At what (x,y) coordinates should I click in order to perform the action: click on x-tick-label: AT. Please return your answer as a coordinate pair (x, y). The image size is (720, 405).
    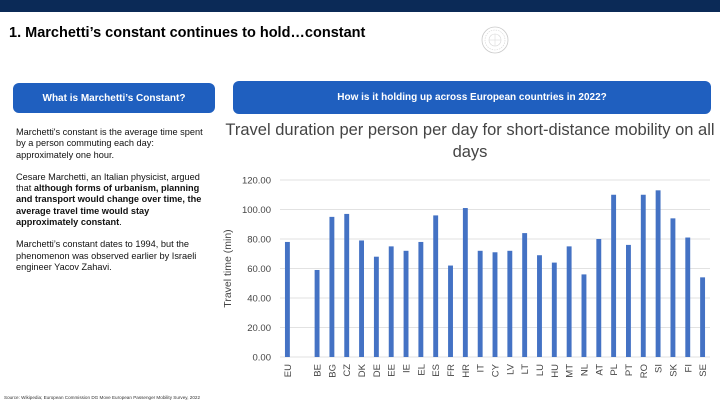
    Looking at the image, I should click on (599, 370).